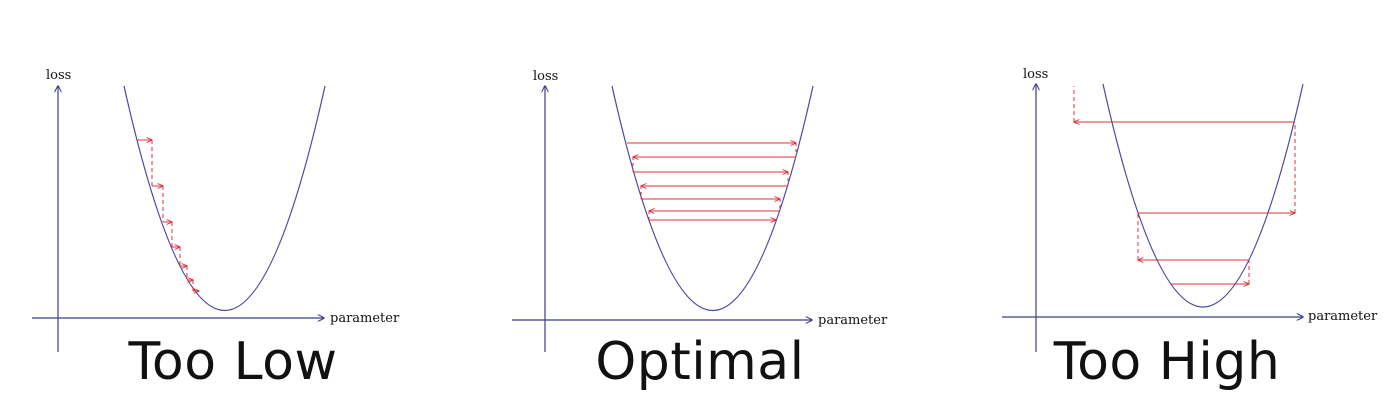  Describe the element at coordinates (1167, 362) in the screenshot. I see `panel-title: Too High` at that location.